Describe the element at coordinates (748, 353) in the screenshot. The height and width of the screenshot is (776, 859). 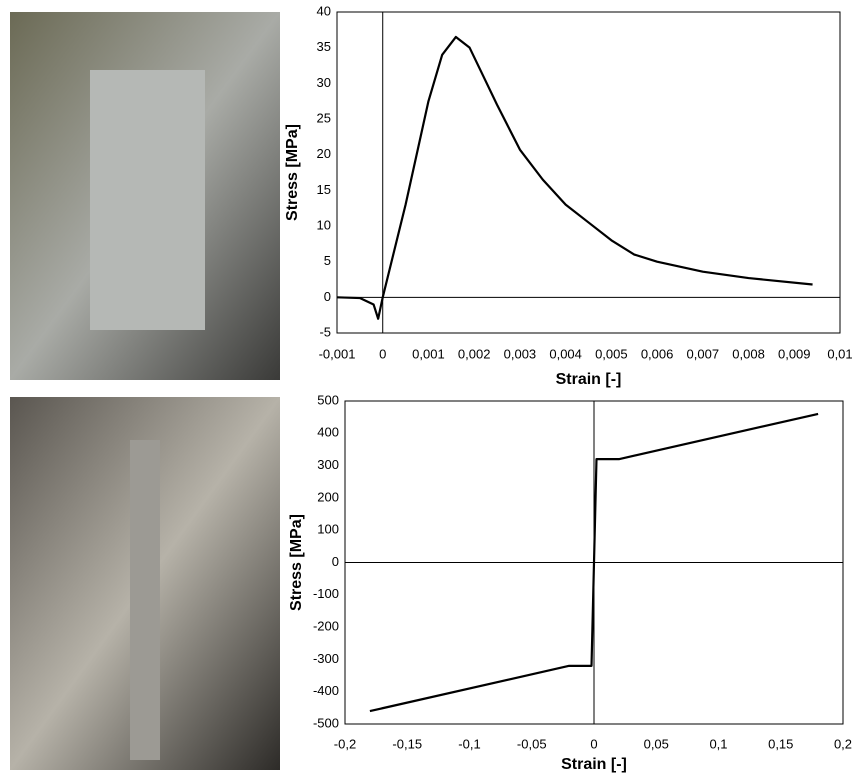
I see `x-tick-label: 0,008` at that location.